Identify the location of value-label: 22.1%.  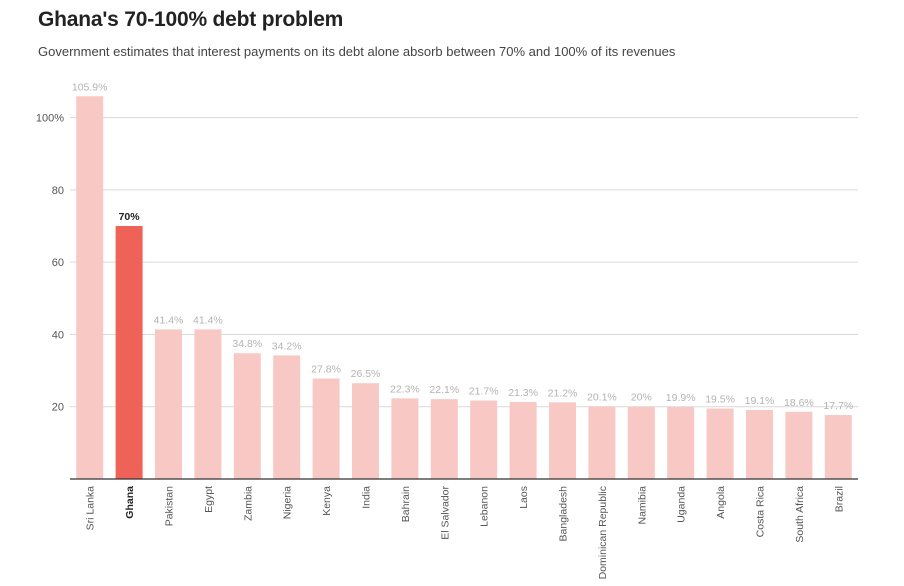
(444, 390).